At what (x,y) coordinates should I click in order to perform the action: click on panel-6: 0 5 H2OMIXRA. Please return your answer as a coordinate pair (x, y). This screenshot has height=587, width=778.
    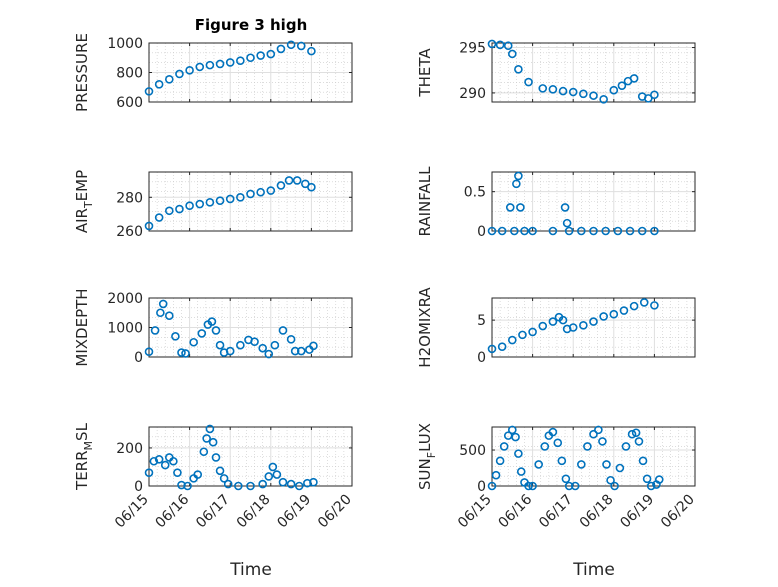
    Looking at the image, I should click on (556, 327).